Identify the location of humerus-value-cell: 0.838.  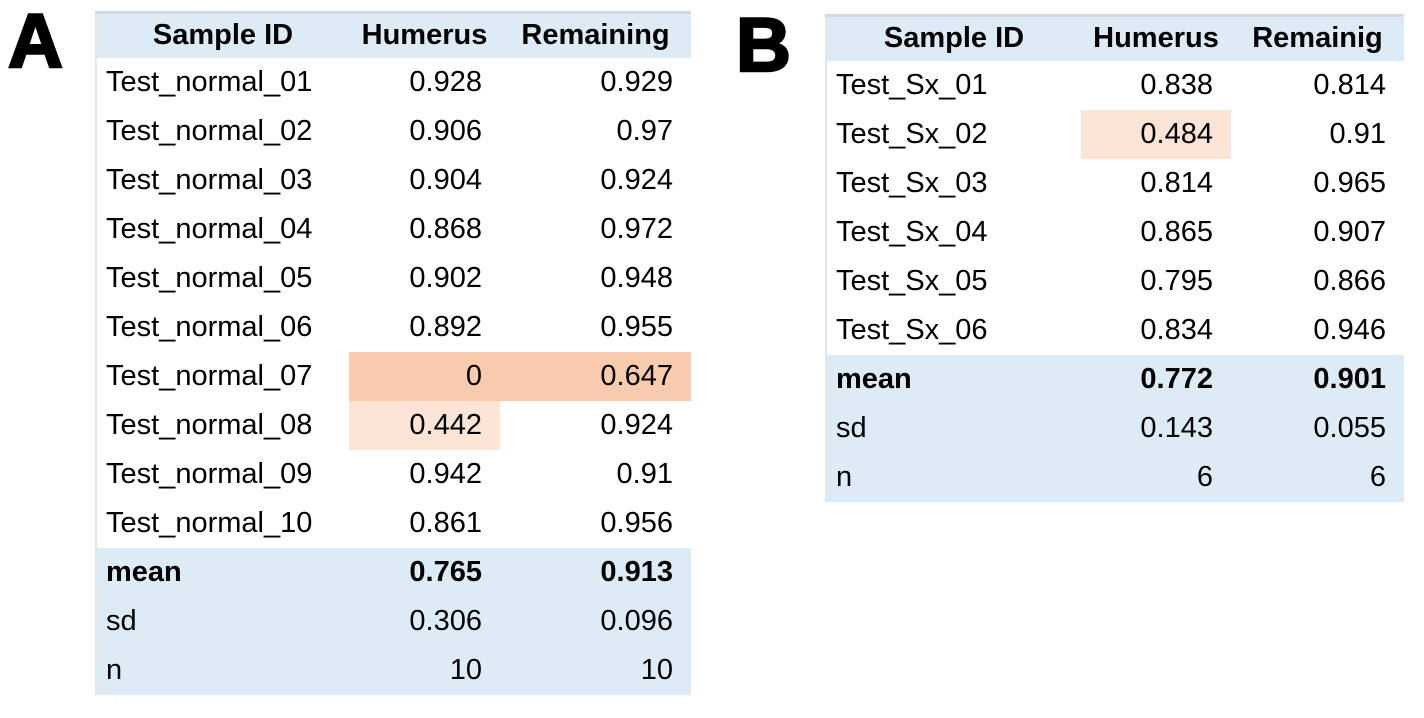
(1176, 84).